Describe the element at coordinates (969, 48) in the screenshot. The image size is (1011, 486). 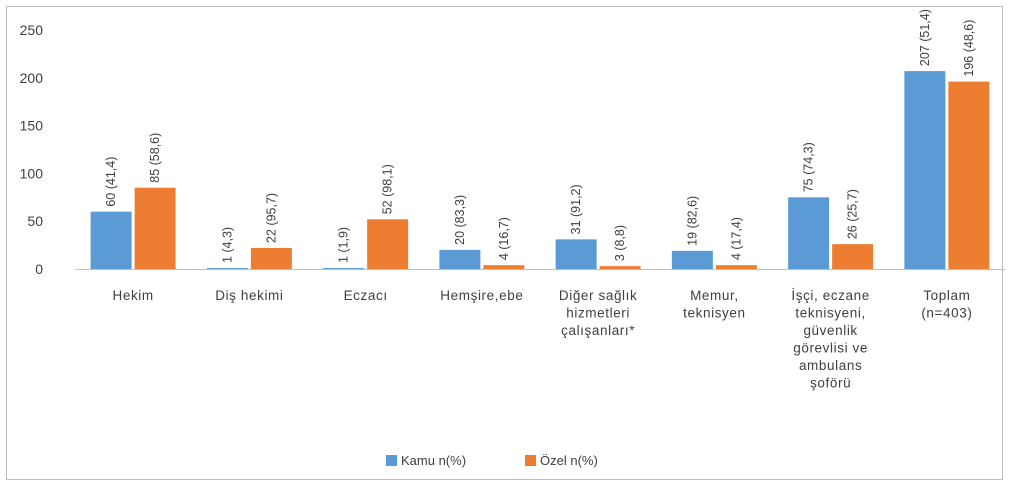
I see `data-label: 196 (48,6)` at that location.